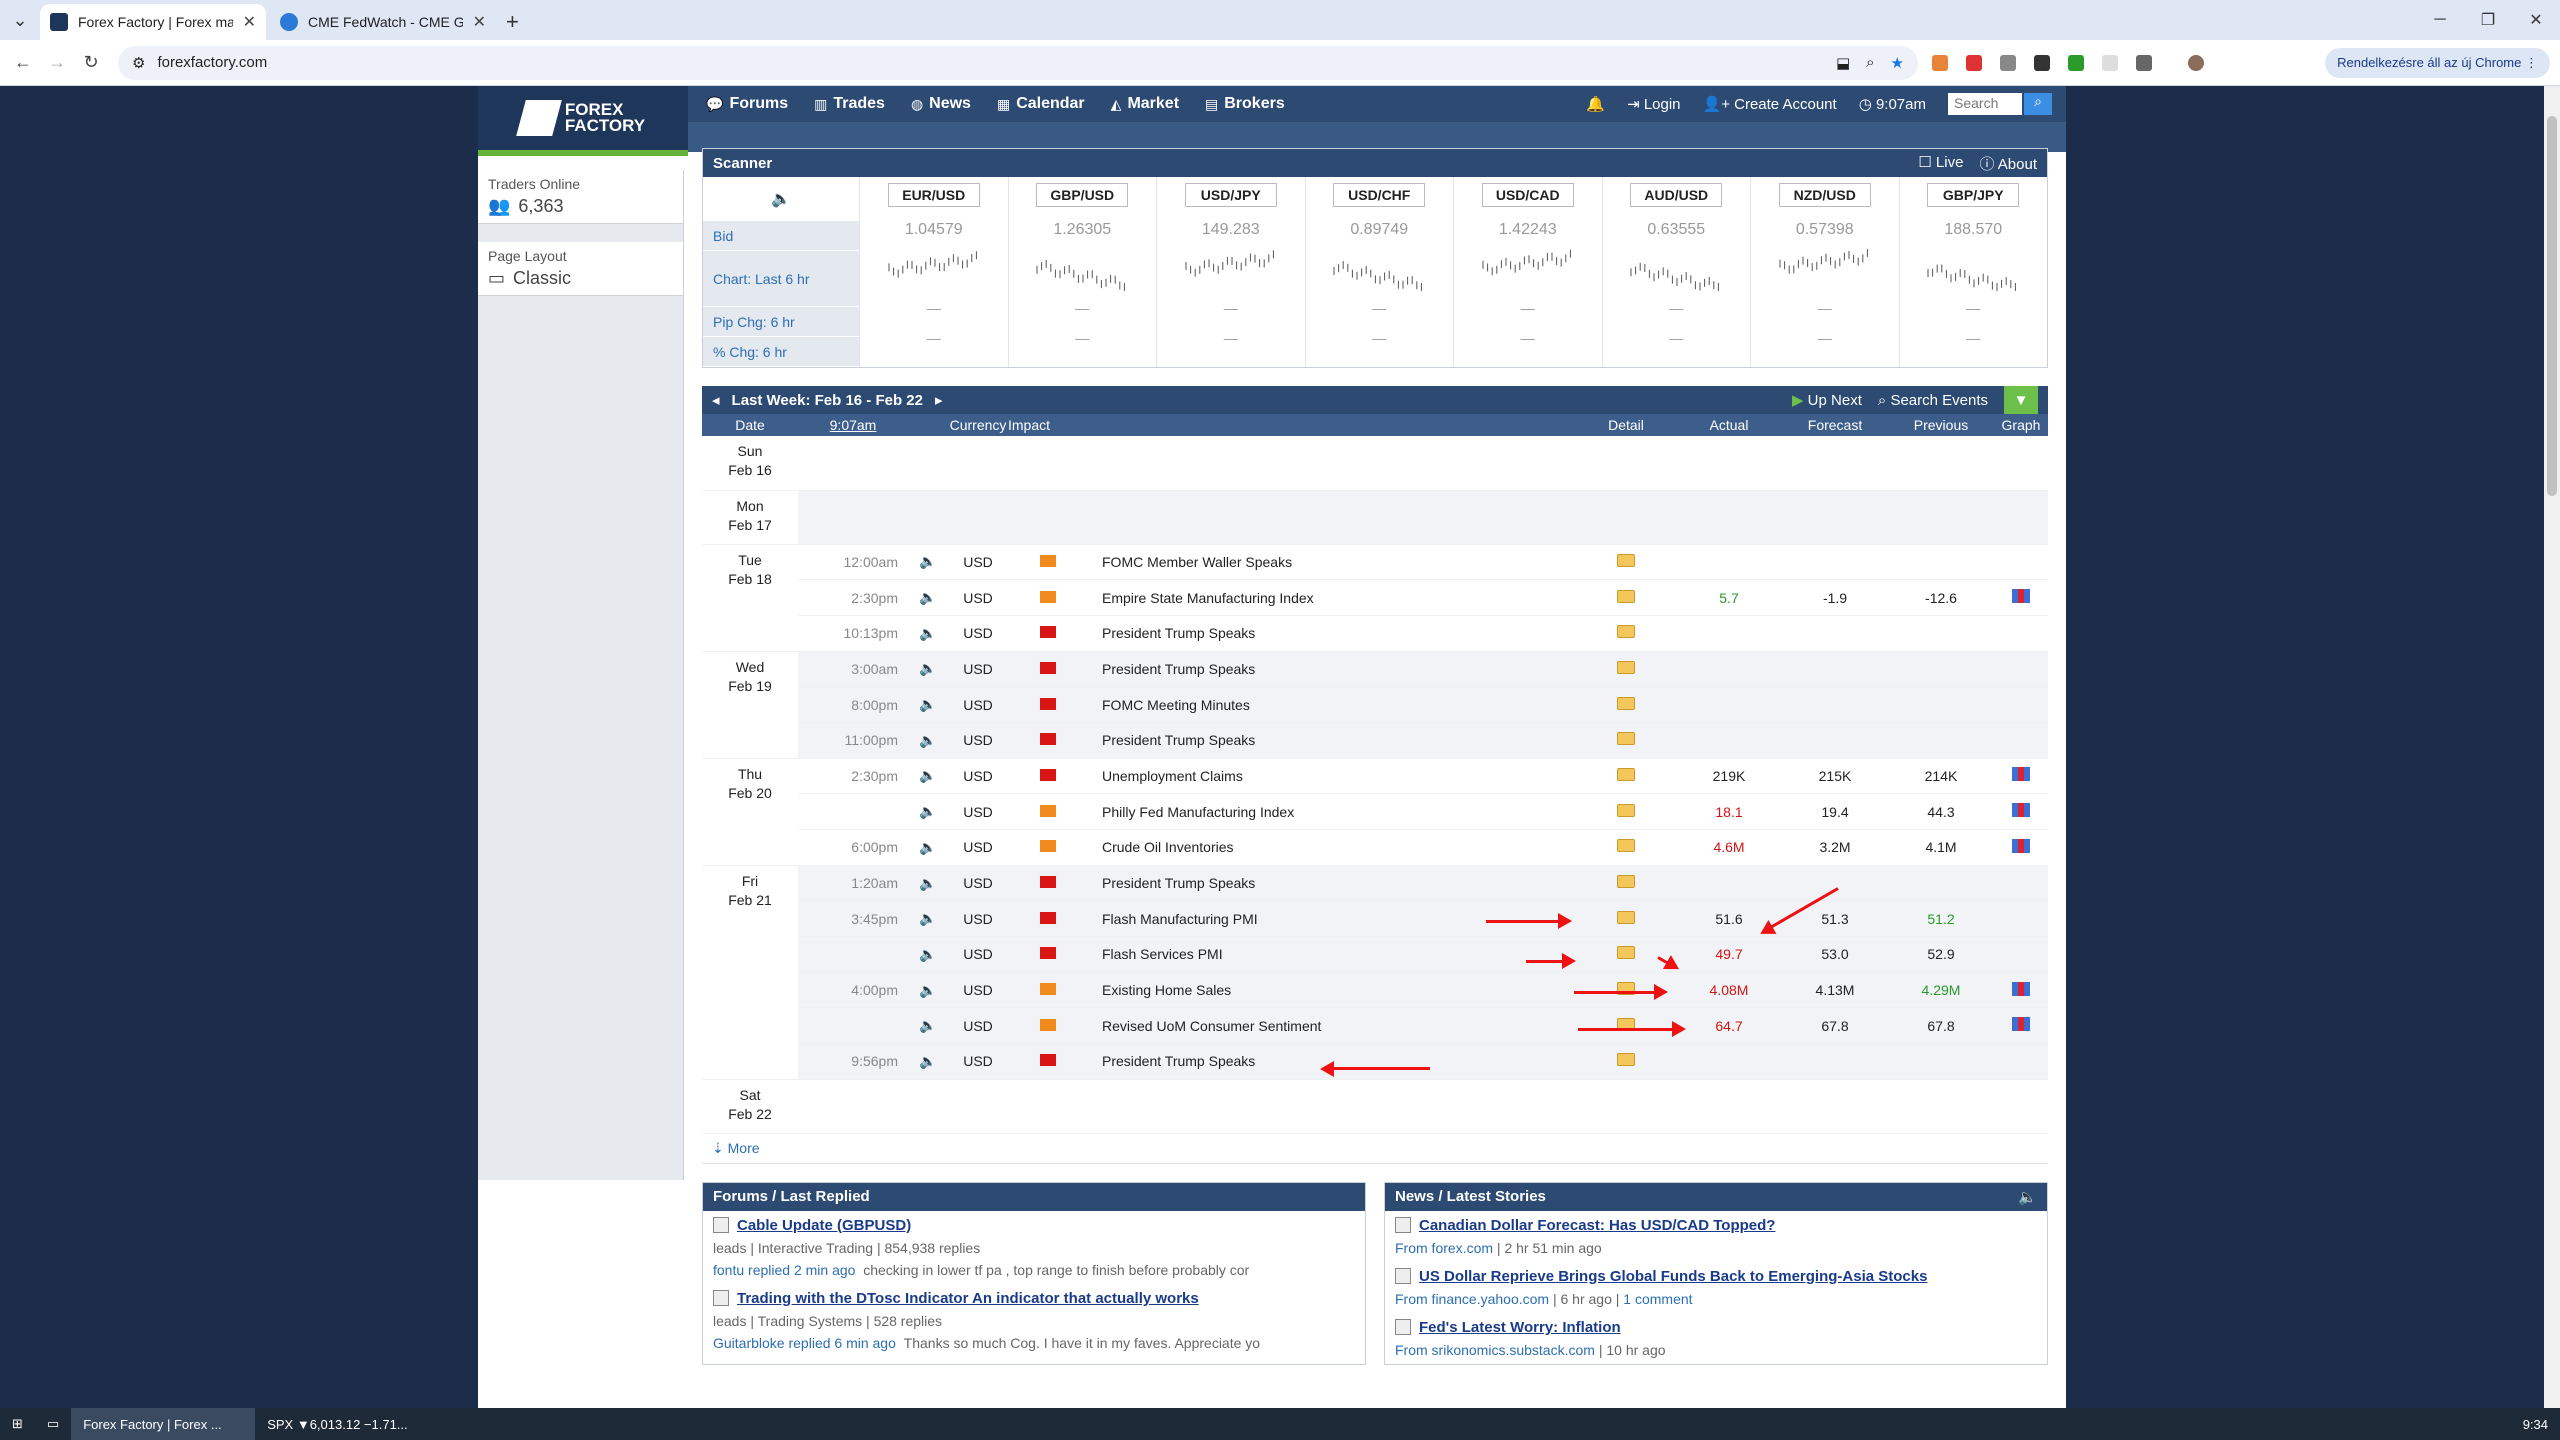 The image size is (2560, 1440). What do you see at coordinates (1332, 704) in the screenshot?
I see `event-name: FOMC Meeting Minutes` at bounding box center [1332, 704].